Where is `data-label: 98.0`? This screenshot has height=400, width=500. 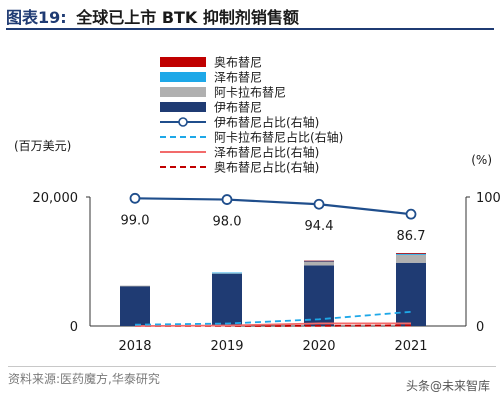
data-label: 98.0 is located at coordinates (227, 222).